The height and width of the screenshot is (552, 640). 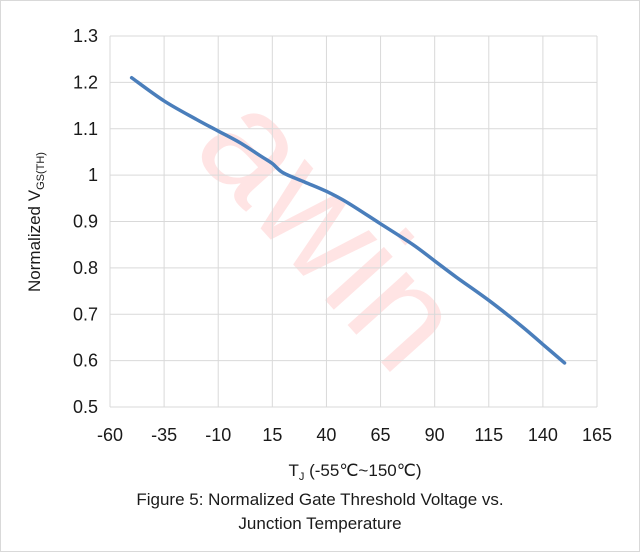 What do you see at coordinates (164, 435) in the screenshot?
I see `x-tick-label: -35` at bounding box center [164, 435].